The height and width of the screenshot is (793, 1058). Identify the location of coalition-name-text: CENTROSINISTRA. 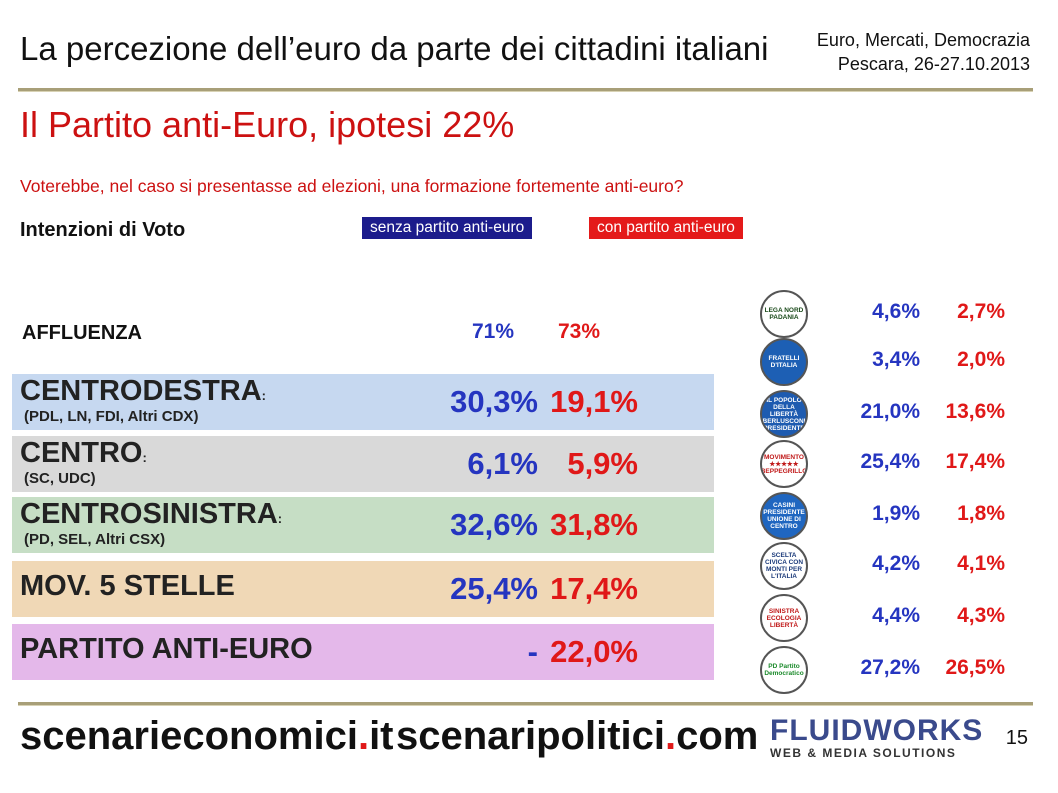
(149, 514).